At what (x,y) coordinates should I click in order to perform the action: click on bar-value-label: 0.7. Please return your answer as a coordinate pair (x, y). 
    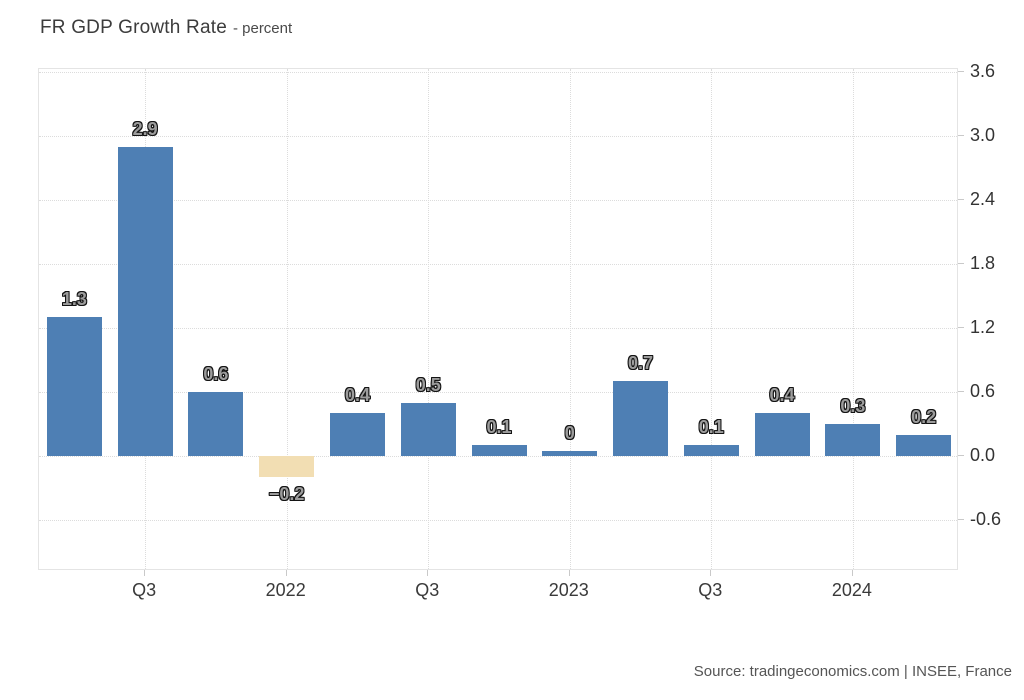
    Looking at the image, I should click on (641, 363).